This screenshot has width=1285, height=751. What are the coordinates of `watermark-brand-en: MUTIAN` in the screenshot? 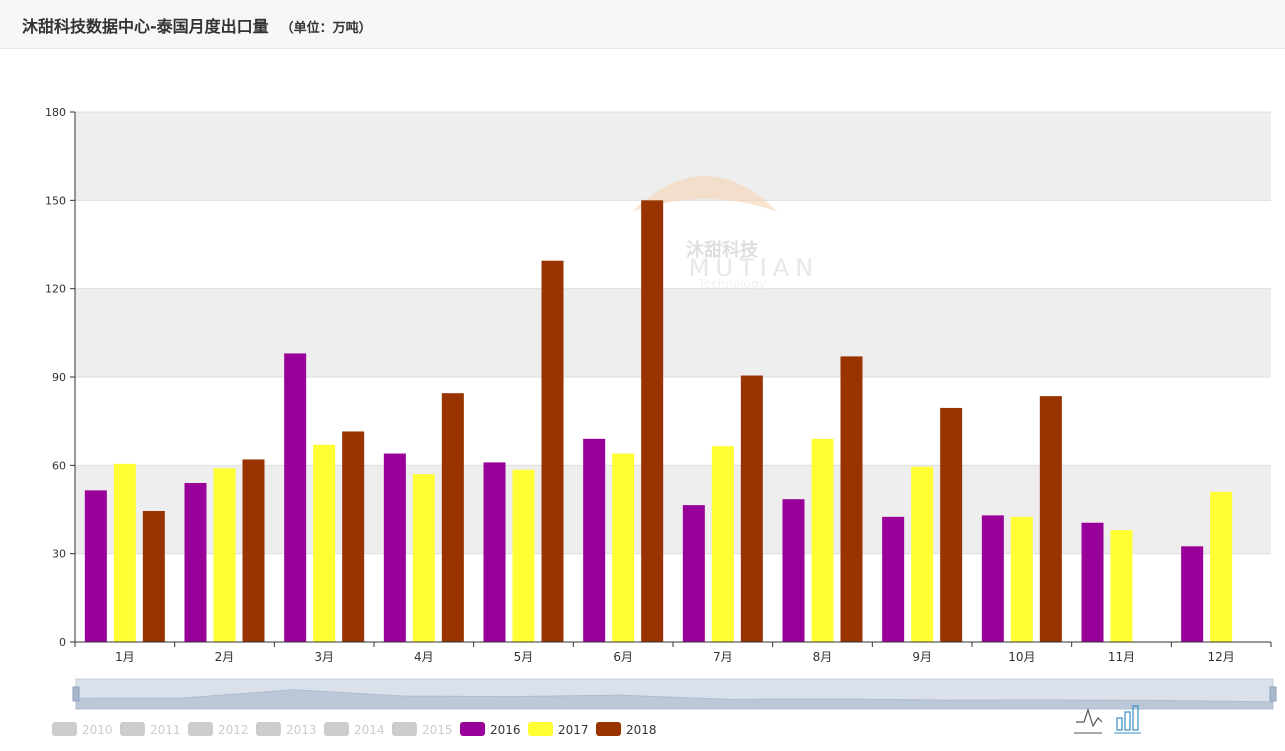 It's located at (754, 268).